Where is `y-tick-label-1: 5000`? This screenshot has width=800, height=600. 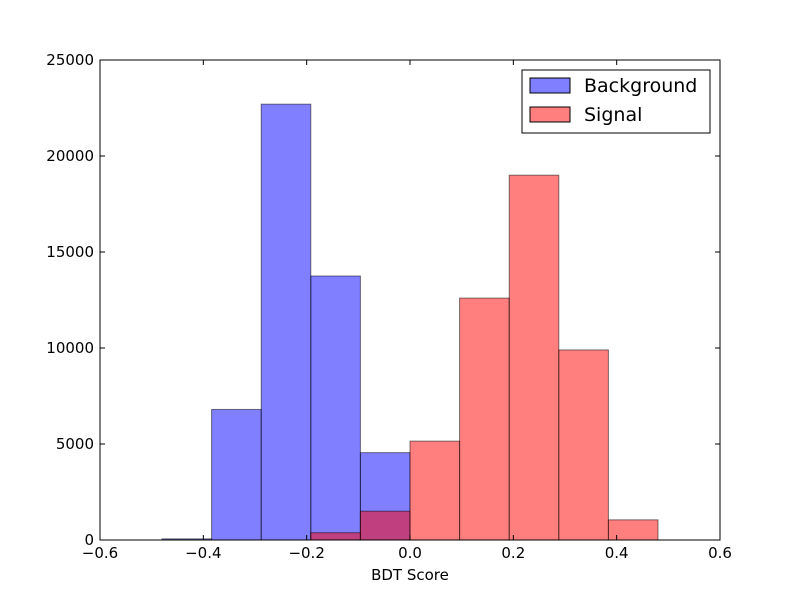 y-tick-label-1: 5000 is located at coordinates (75, 444).